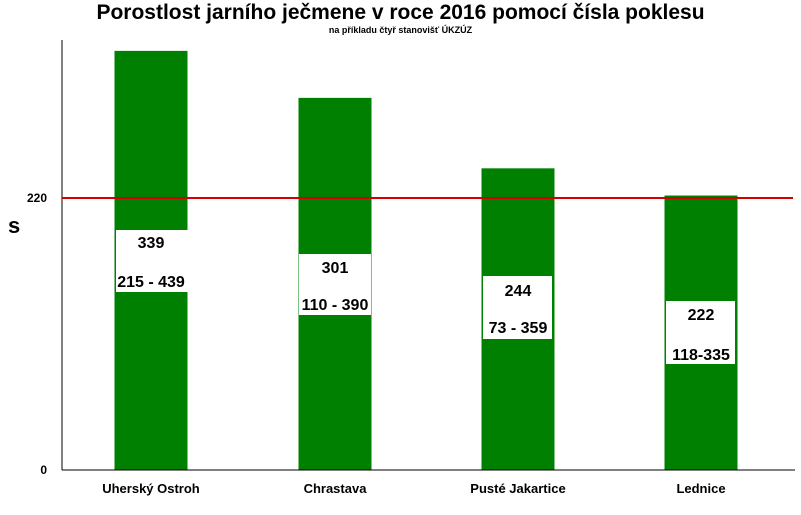 This screenshot has width=801, height=515. What do you see at coordinates (518, 328) in the screenshot?
I see `data-label-range: 73 - 359` at bounding box center [518, 328].